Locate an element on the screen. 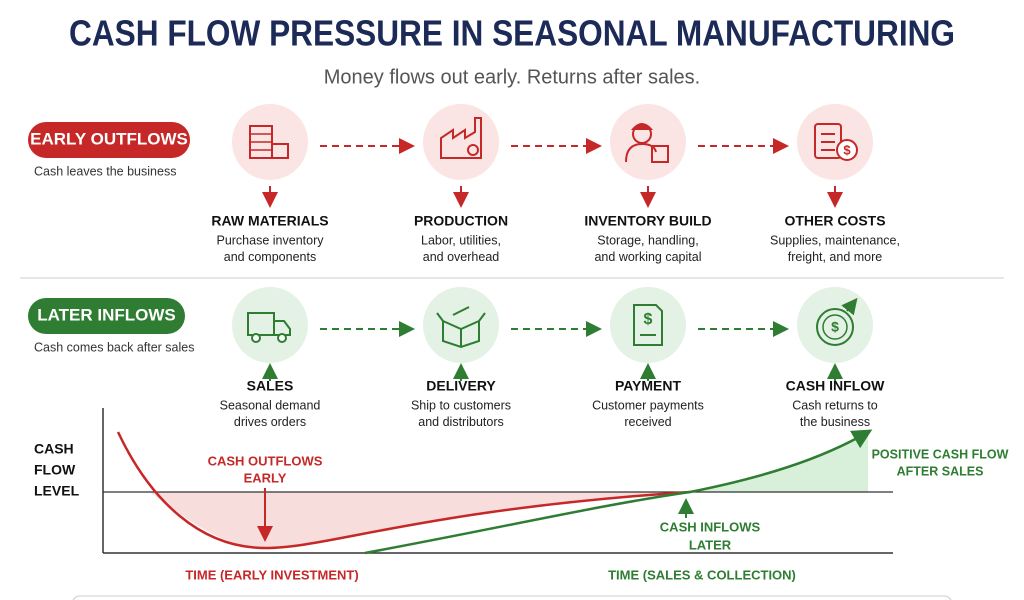 The image size is (1024, 600). step-title: SALES is located at coordinates (270, 386).